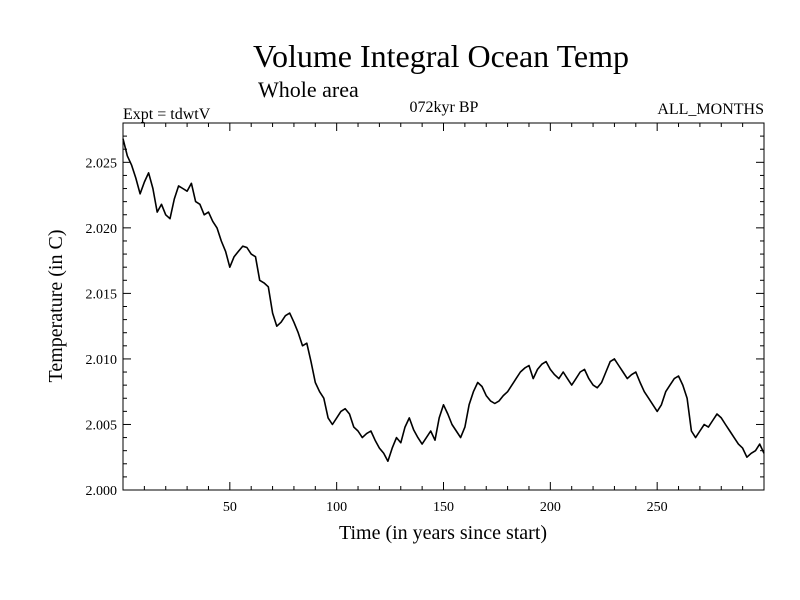 This screenshot has height=600, width=800. I want to click on y-tick-label: 2.010, so click(102, 360).